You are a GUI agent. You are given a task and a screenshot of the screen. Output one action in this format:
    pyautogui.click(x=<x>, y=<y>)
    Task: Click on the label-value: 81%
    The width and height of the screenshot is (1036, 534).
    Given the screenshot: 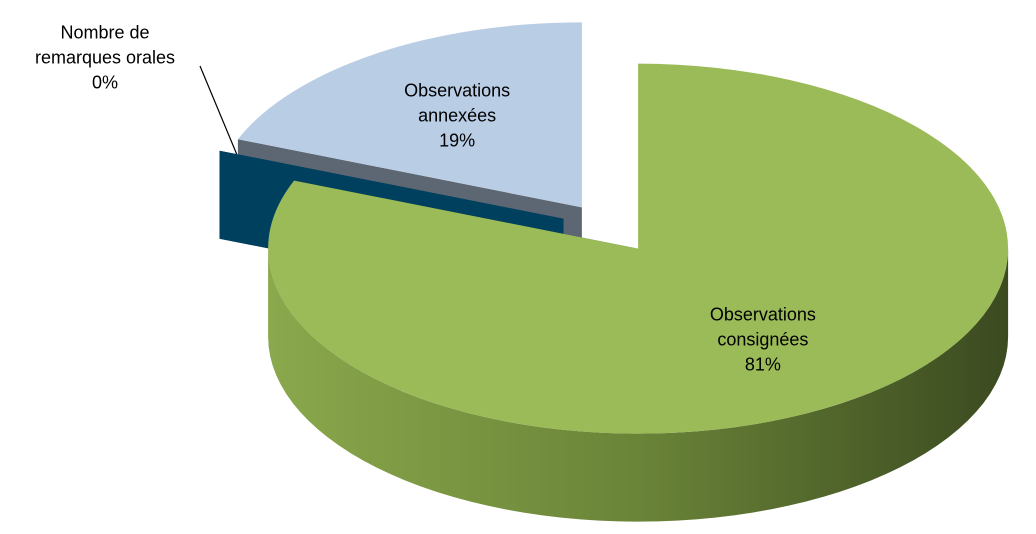 What is the action you would take?
    pyautogui.click(x=762, y=364)
    